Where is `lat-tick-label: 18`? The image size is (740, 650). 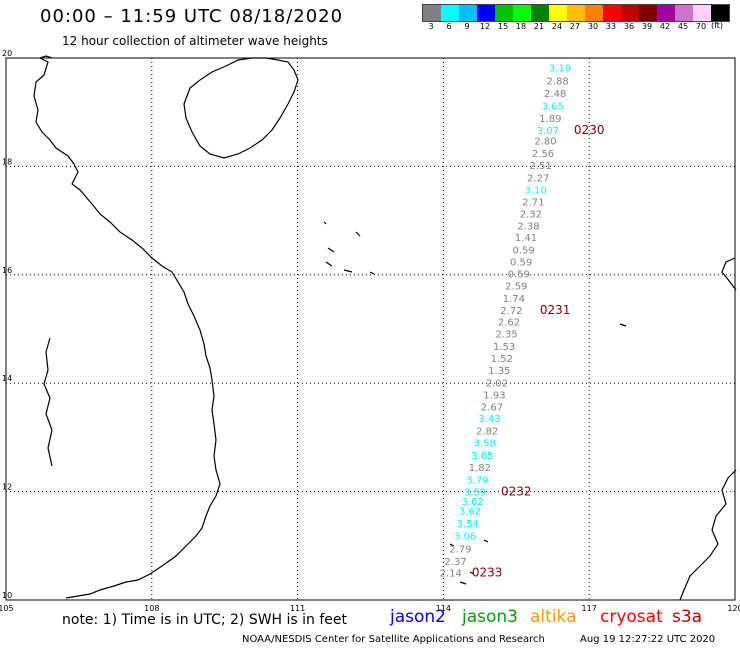
lat-tick-label: 18 is located at coordinates (7, 161).